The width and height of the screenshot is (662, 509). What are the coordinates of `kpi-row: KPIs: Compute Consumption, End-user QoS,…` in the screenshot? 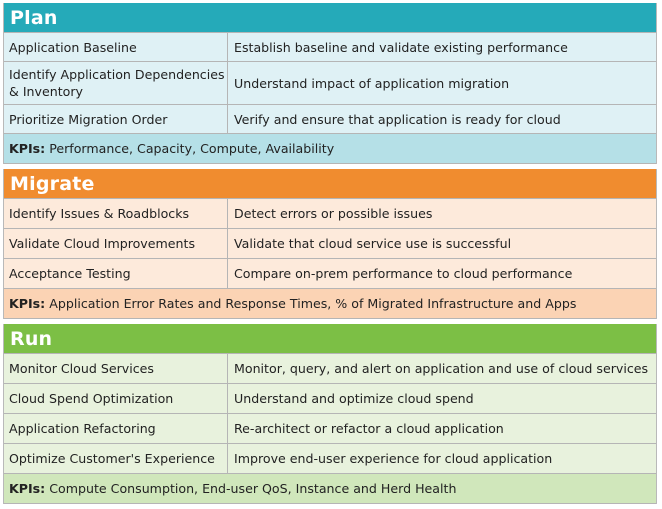 It's located at (330, 488).